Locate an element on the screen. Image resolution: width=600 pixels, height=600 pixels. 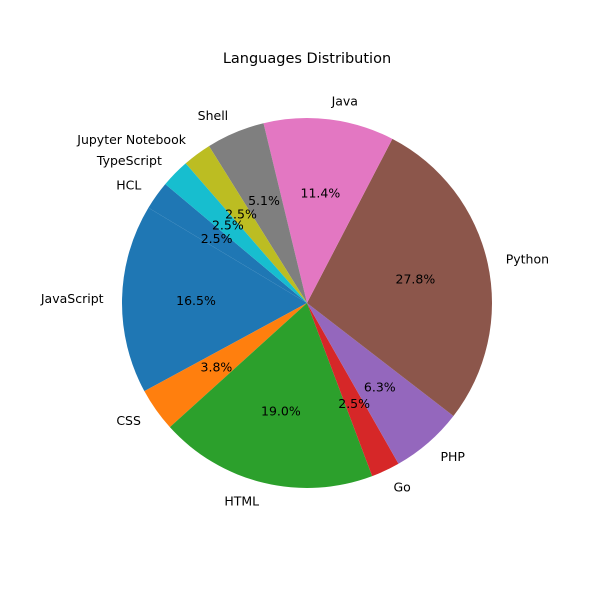
pie-slice-javascript is located at coordinates (214, 299).